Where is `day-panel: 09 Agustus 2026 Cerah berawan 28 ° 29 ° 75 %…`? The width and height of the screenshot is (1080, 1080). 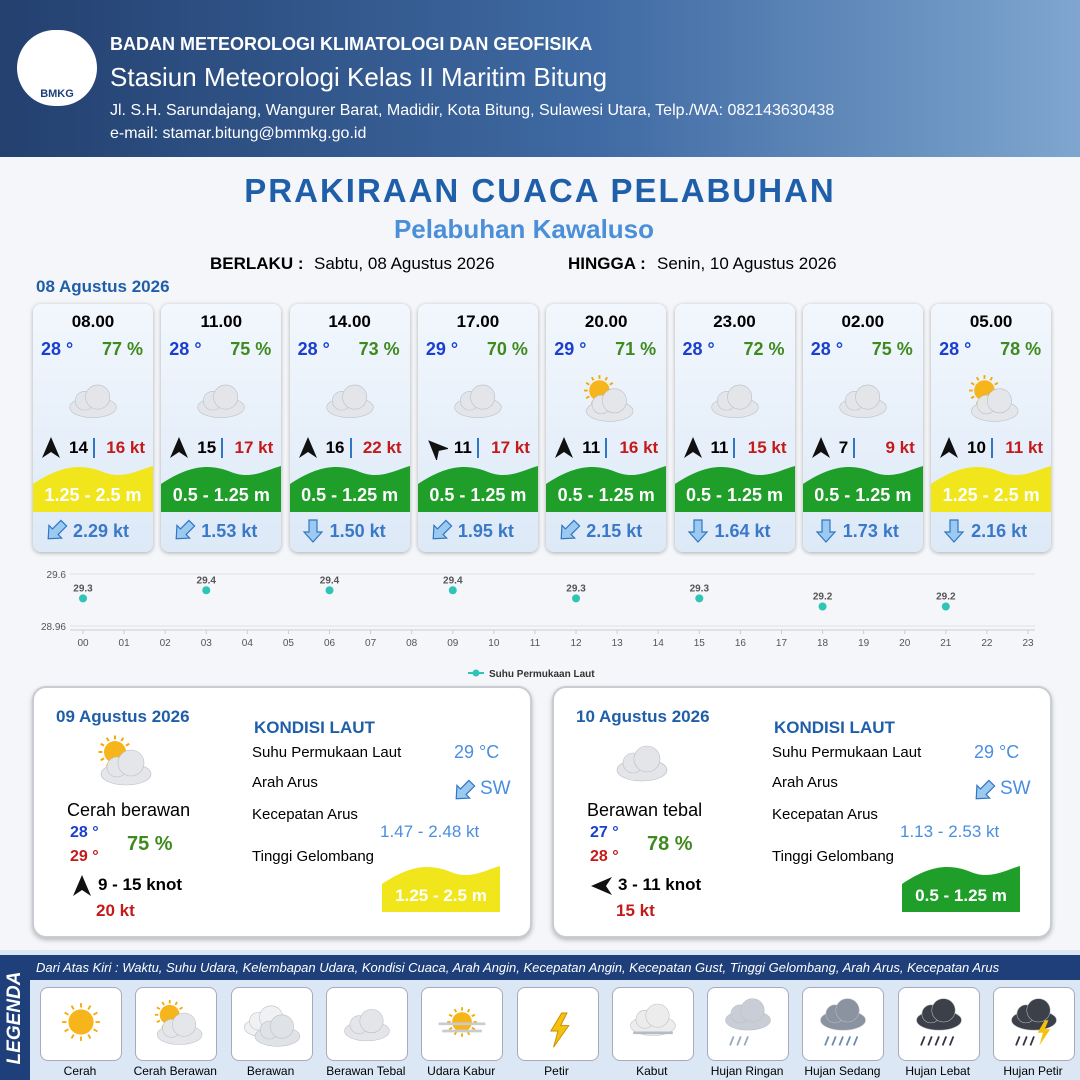 day-panel: 09 Agustus 2026 Cerah berawan 28 ° 29 ° 75 %… is located at coordinates (282, 812).